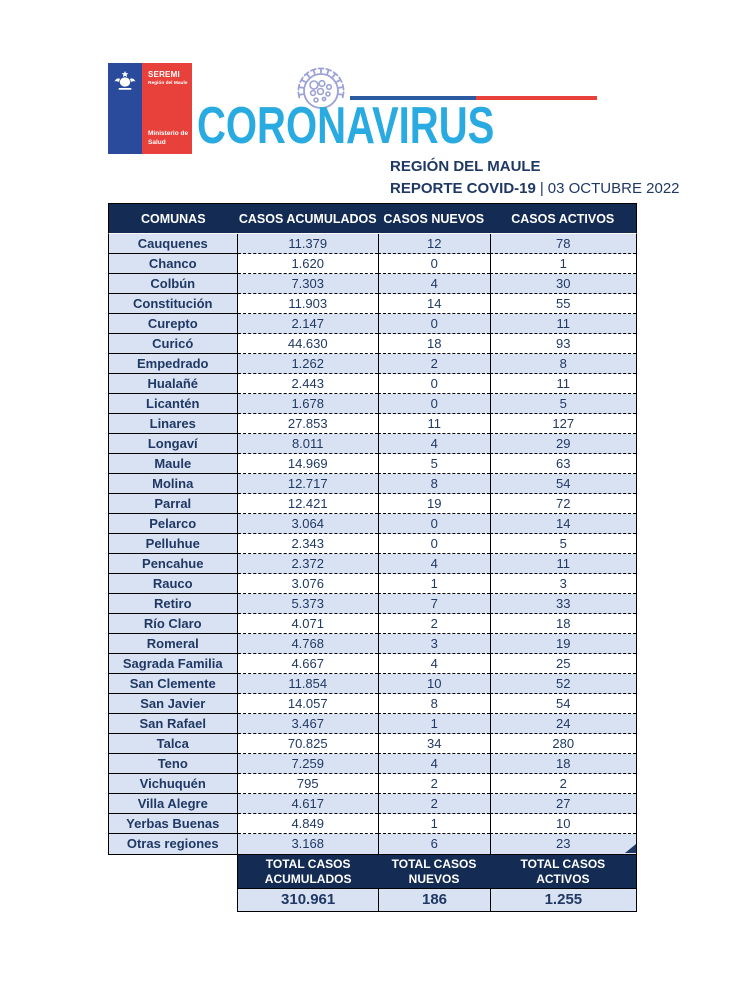  What do you see at coordinates (463, 188) in the screenshot?
I see `report-label: REPORTE COVID-19` at bounding box center [463, 188].